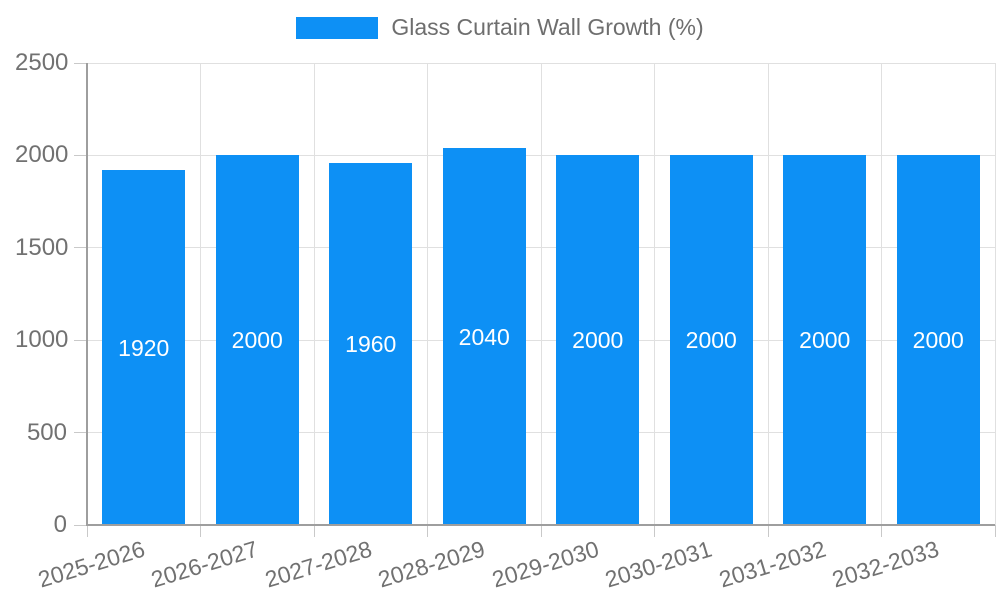 This screenshot has width=1000, height=600. I want to click on y-axis-label: 1500, so click(42, 247).